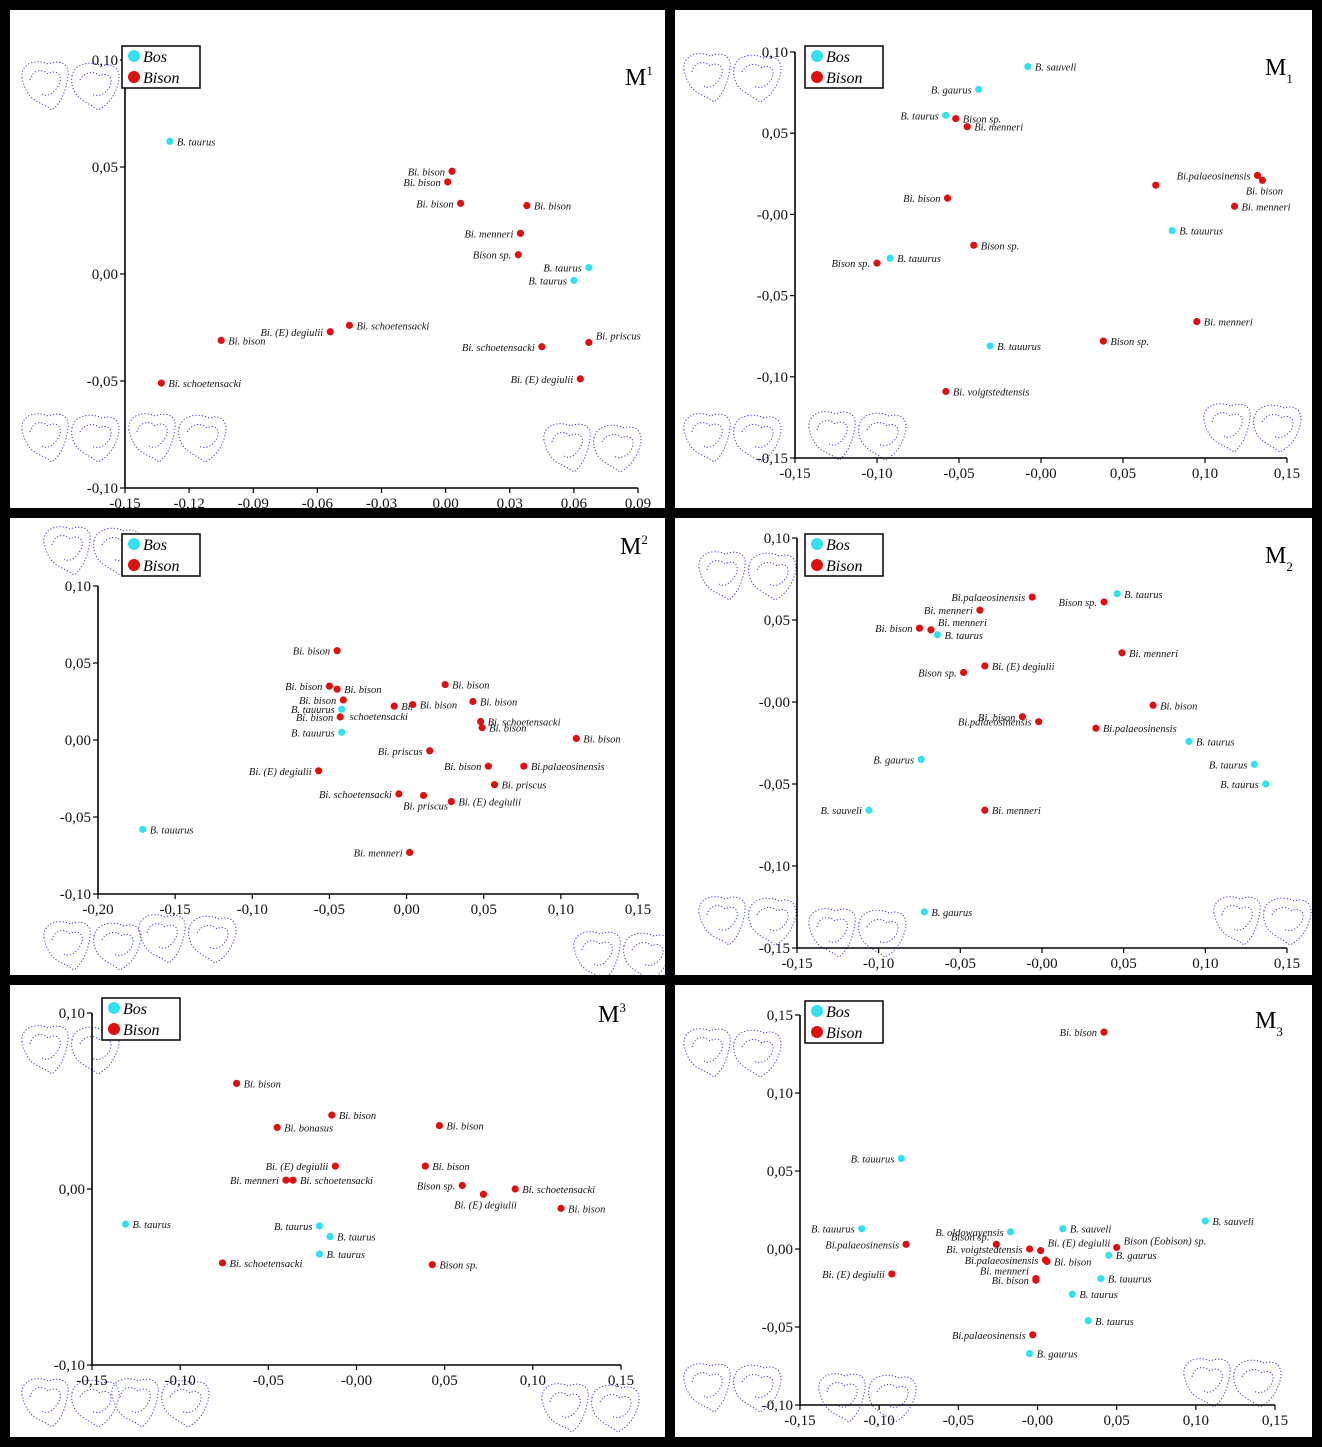 The width and height of the screenshot is (1322, 1447). What do you see at coordinates (72, 1190) in the screenshot?
I see `y-tick-label: 0,00` at bounding box center [72, 1190].